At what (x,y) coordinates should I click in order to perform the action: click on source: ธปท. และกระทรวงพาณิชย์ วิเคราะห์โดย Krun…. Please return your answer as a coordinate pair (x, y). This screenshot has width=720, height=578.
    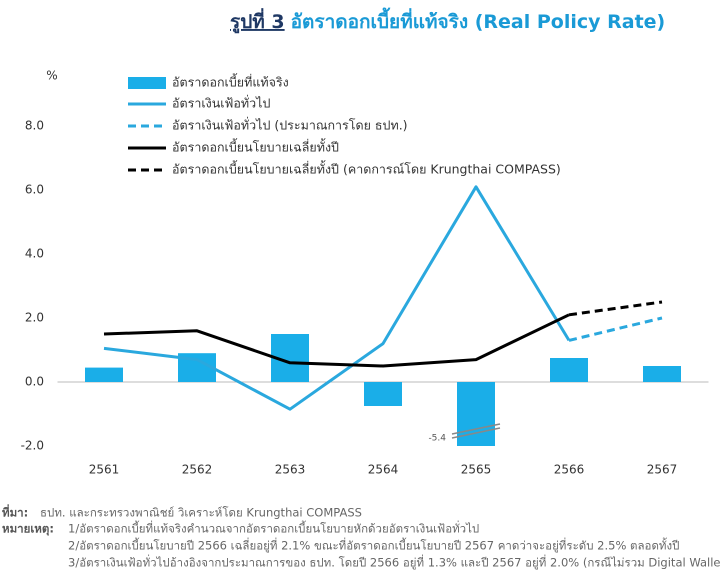
    Looking at the image, I should click on (201, 513).